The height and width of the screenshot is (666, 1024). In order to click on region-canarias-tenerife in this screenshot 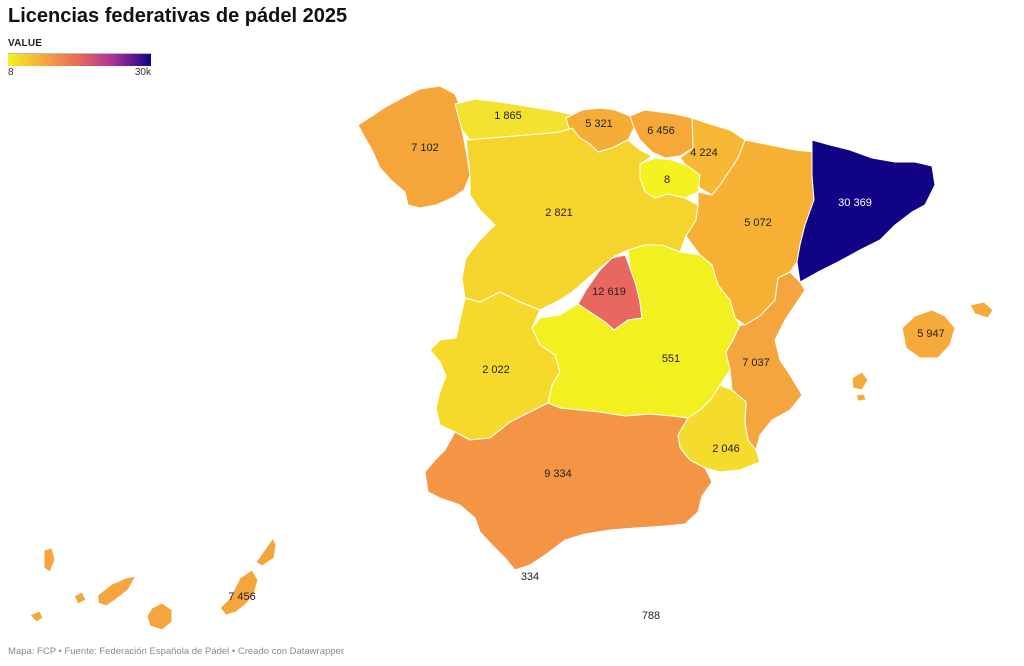, I will do `click(117, 591)`.